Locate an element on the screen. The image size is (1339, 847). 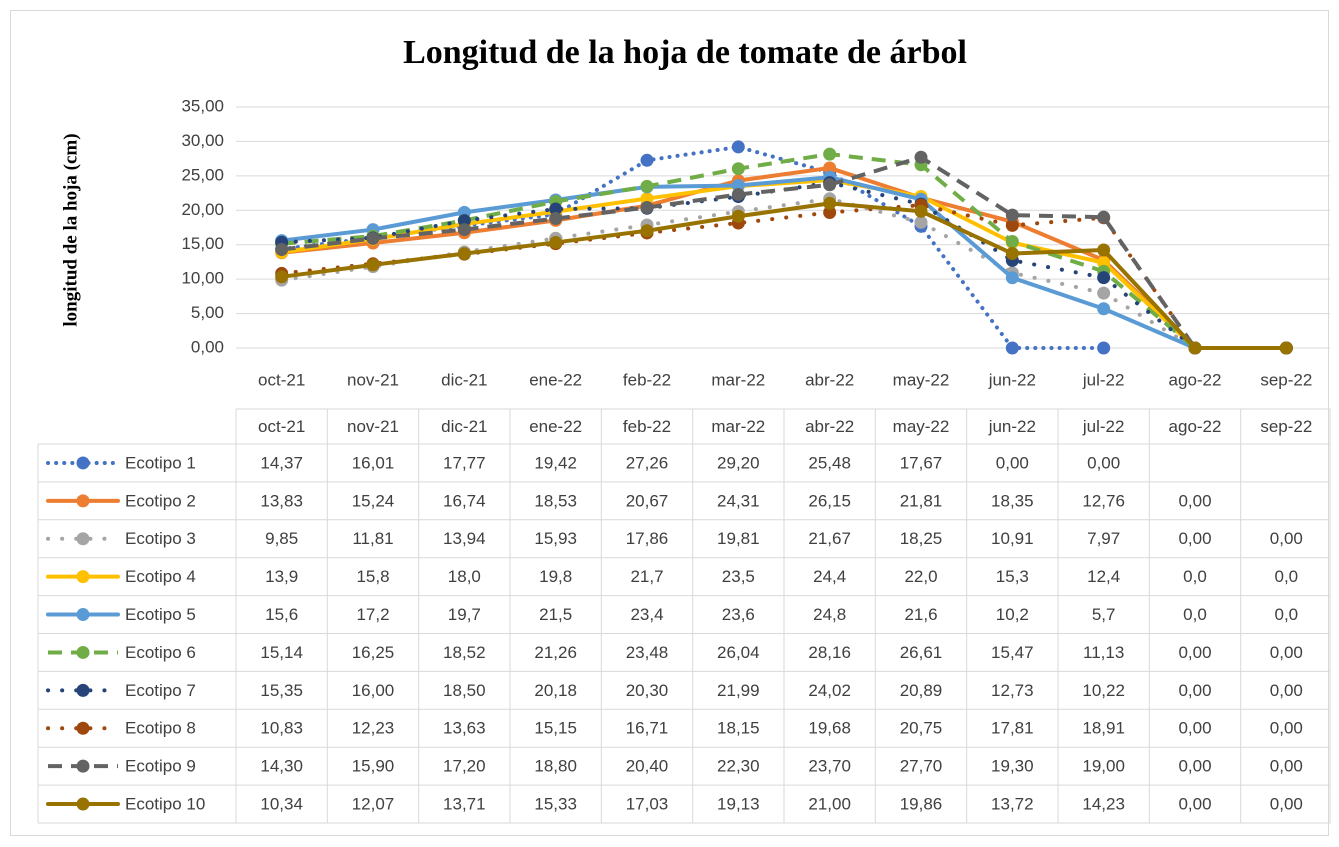
table-cell: 19,00 is located at coordinates (1103, 766).